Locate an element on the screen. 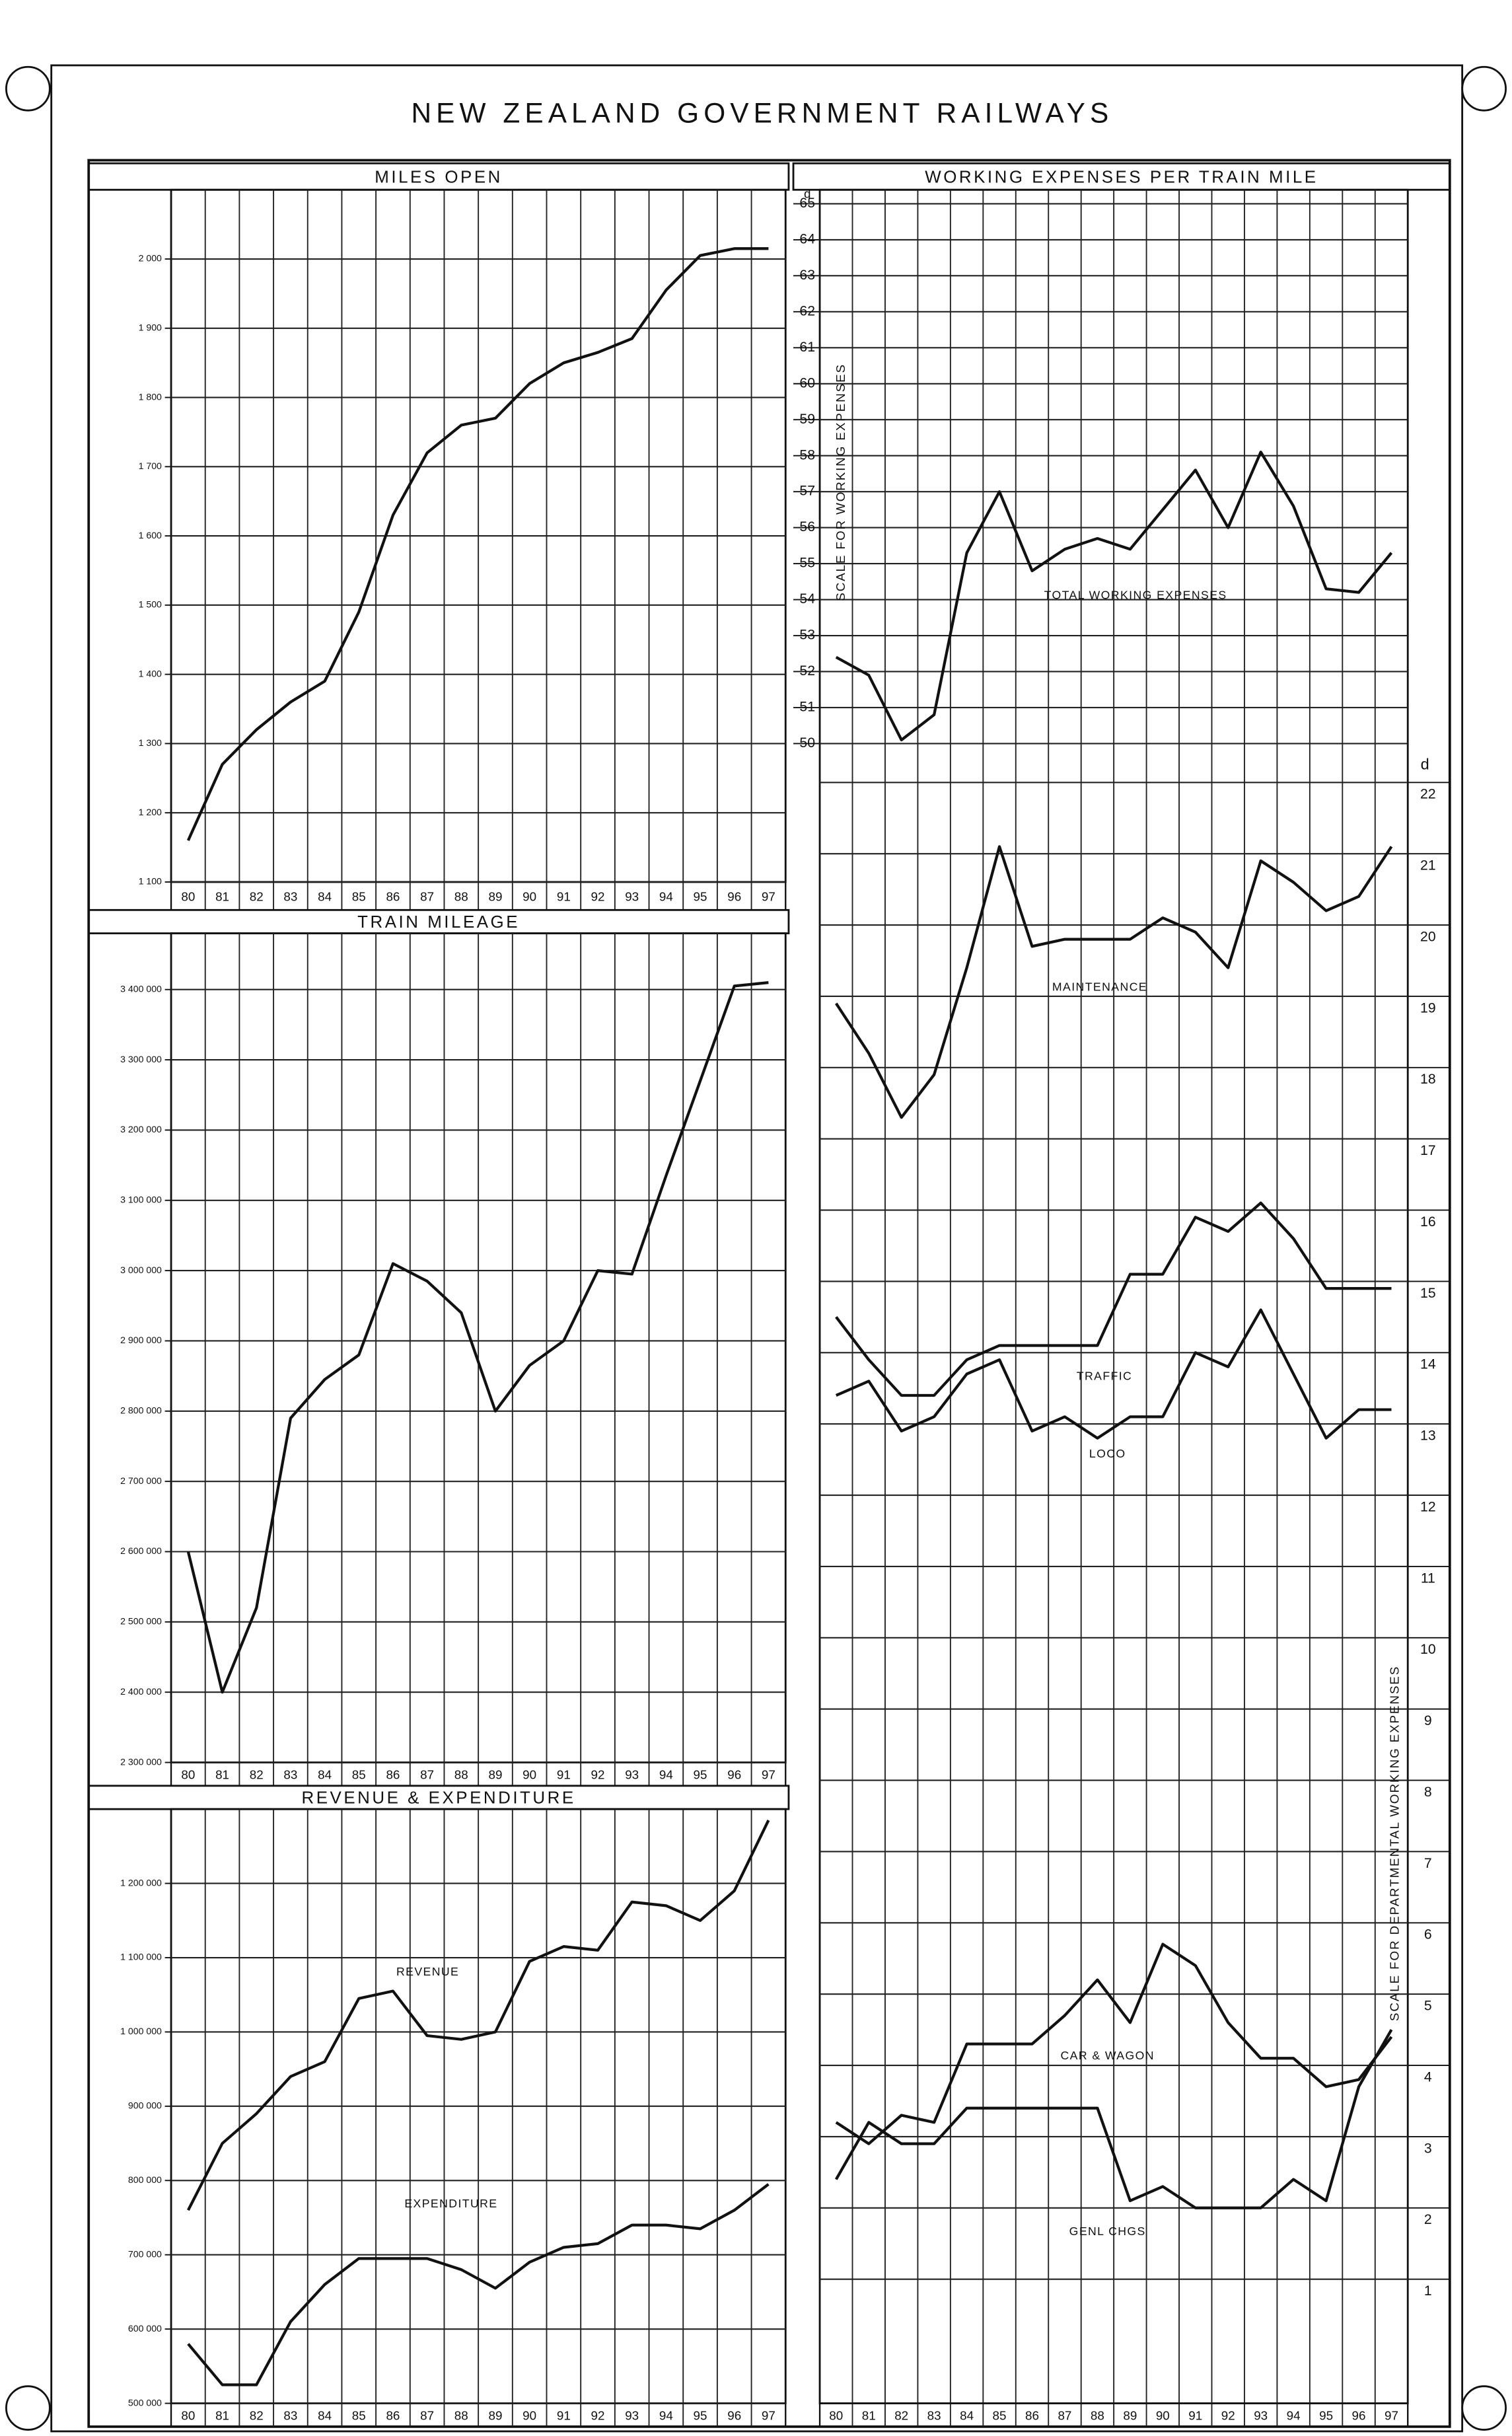 The image size is (1512, 2436). y-tick-label: 63 is located at coordinates (807, 276).